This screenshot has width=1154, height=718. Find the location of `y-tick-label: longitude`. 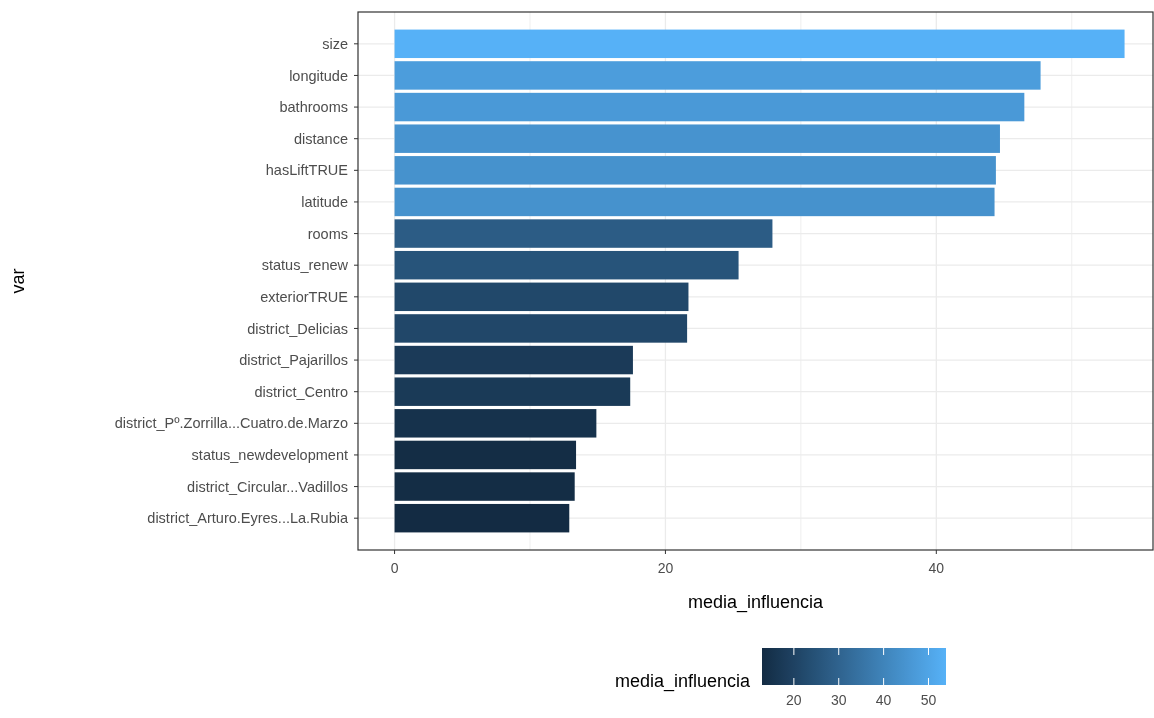

y-tick-label: longitude is located at coordinates (318, 75).